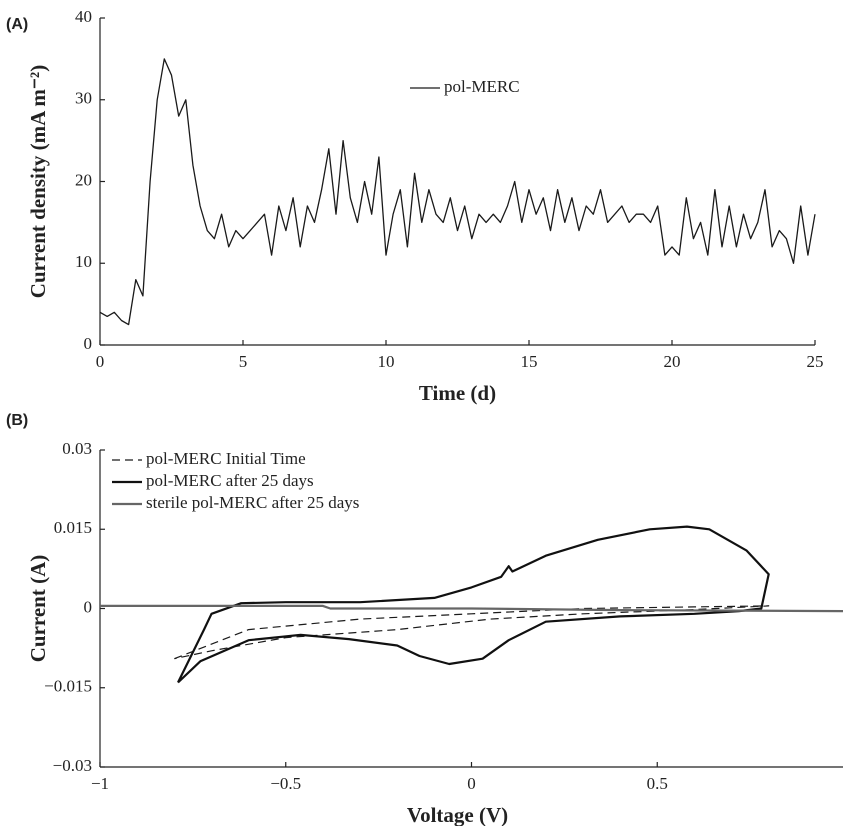 This screenshot has height=826, width=845. I want to click on y-tick-label: 0.03, so click(77, 448).